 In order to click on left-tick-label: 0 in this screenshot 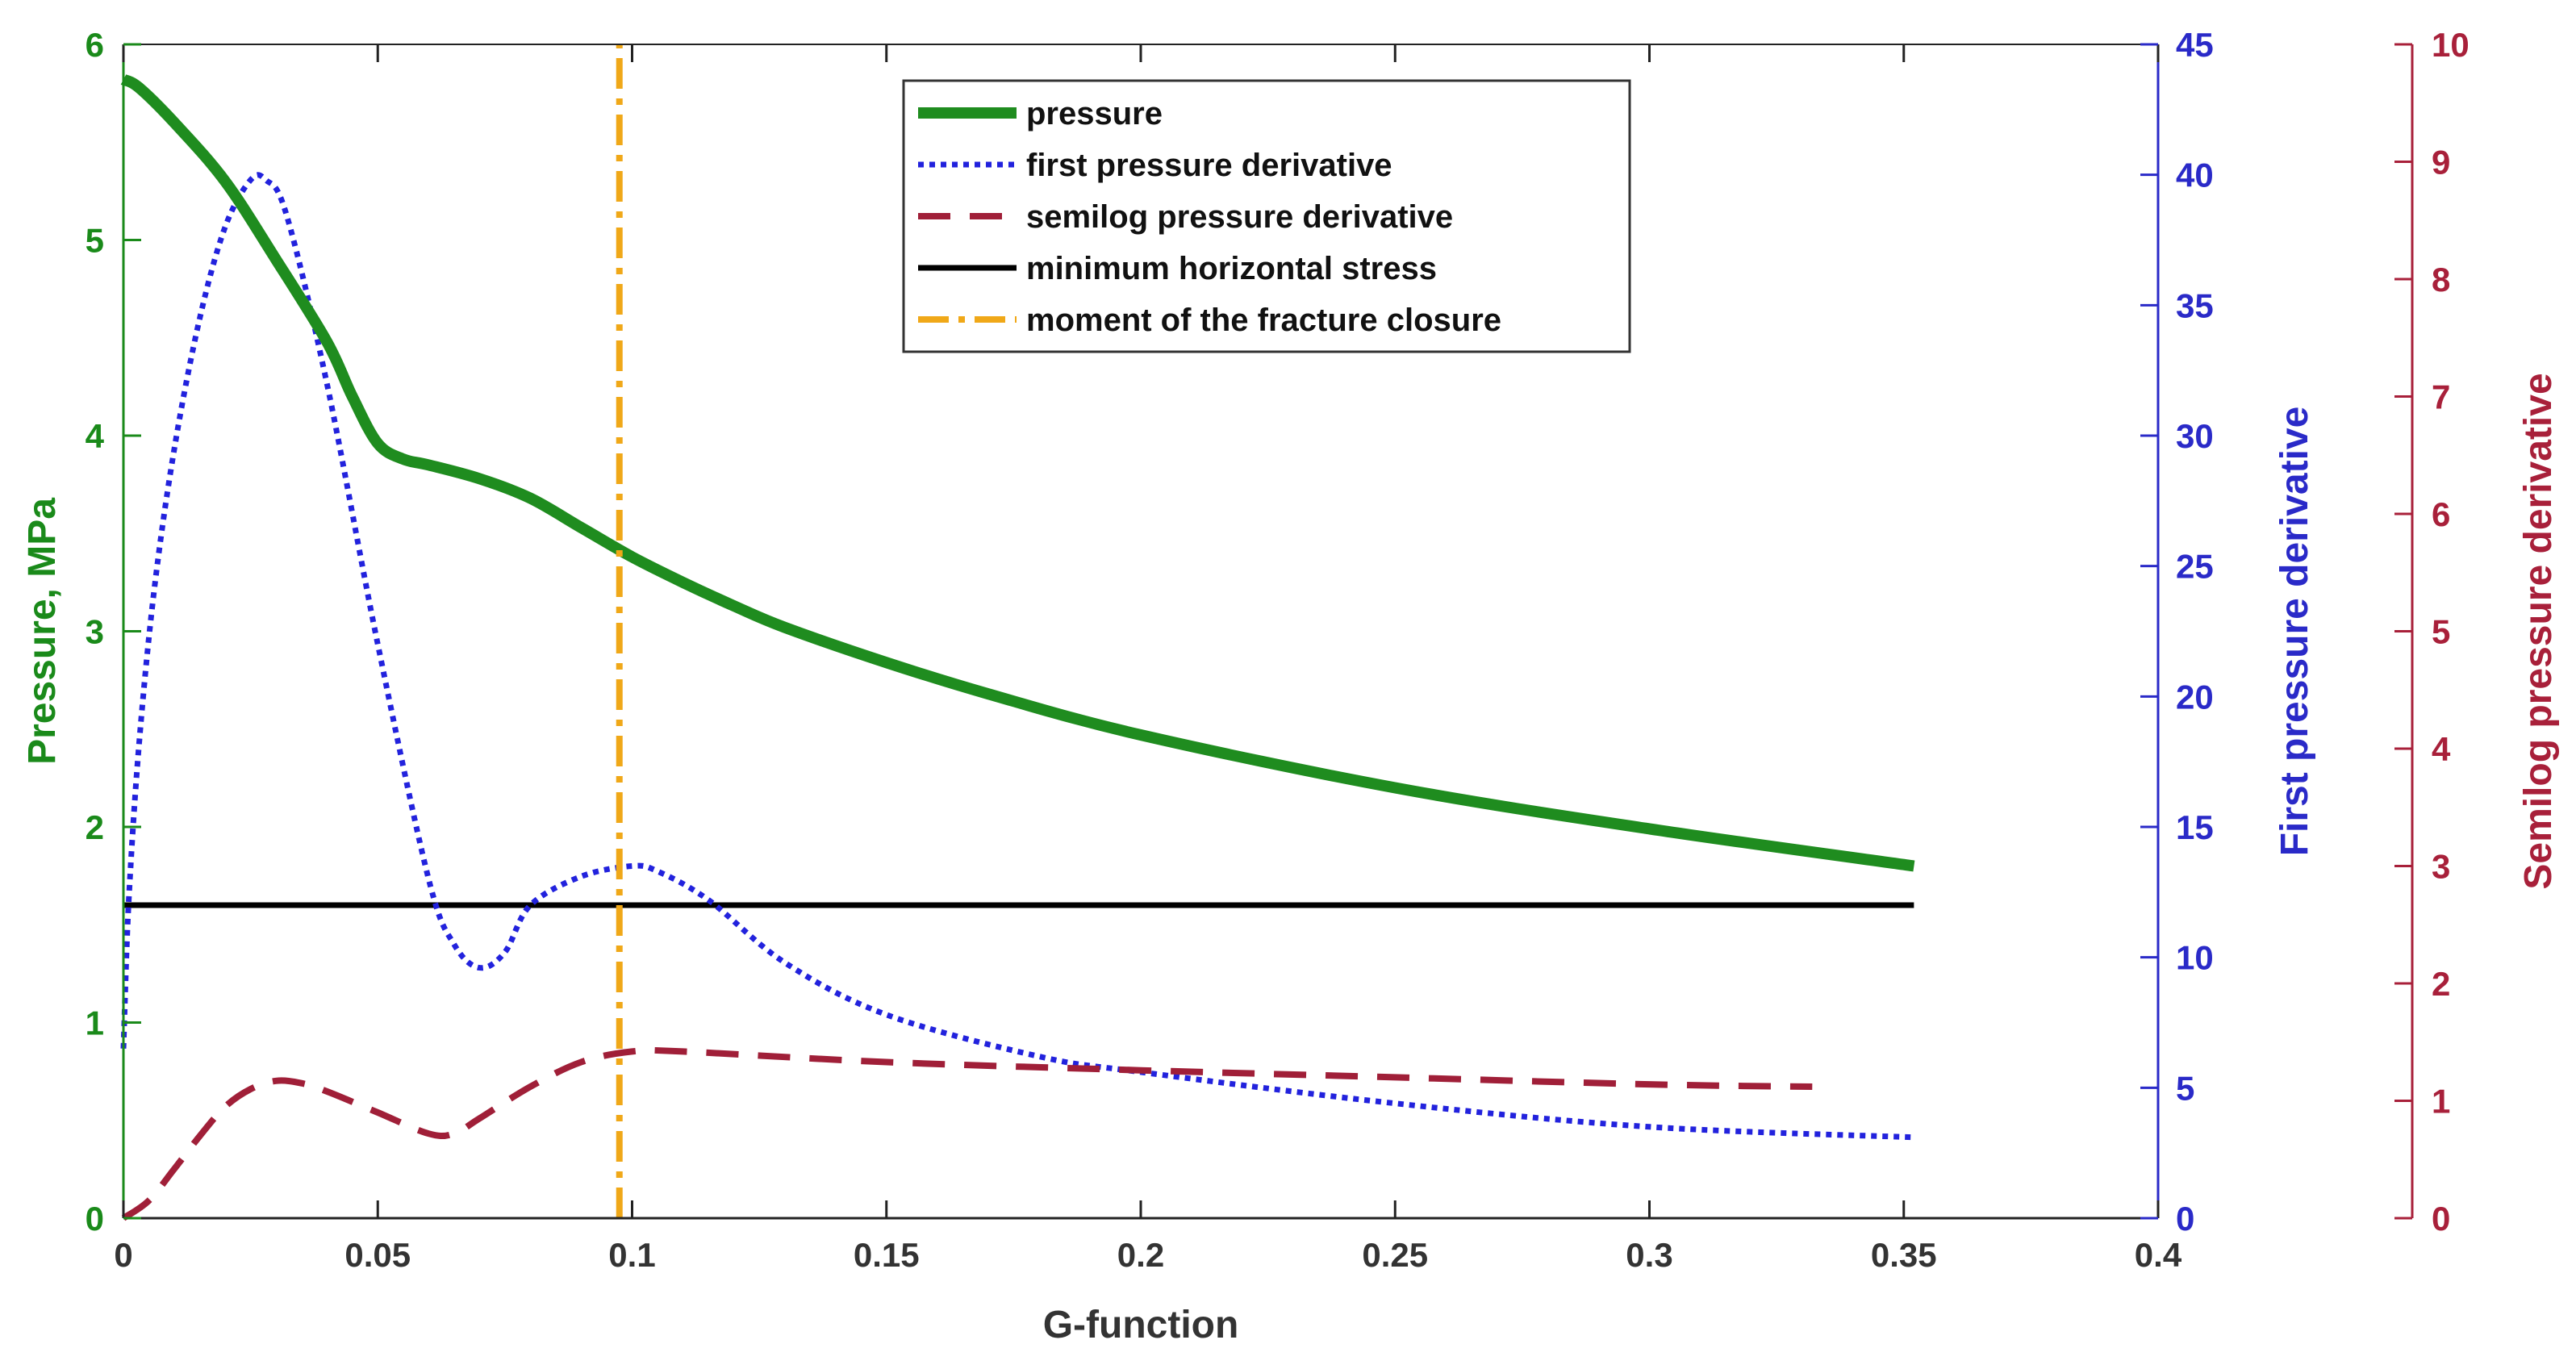, I will do `click(95, 1219)`.